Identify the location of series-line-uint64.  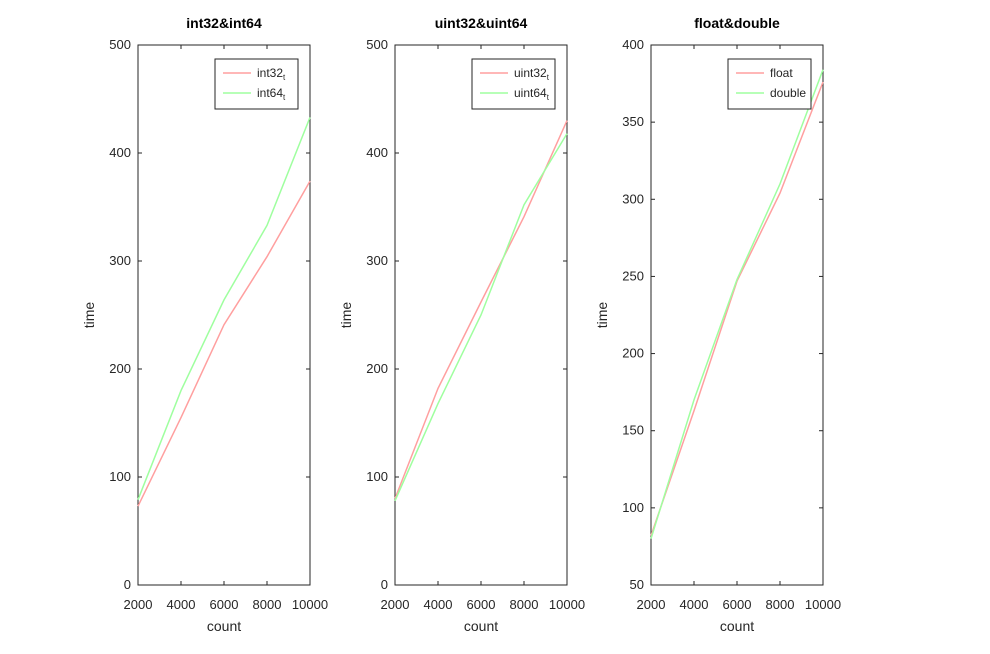
(481, 317).